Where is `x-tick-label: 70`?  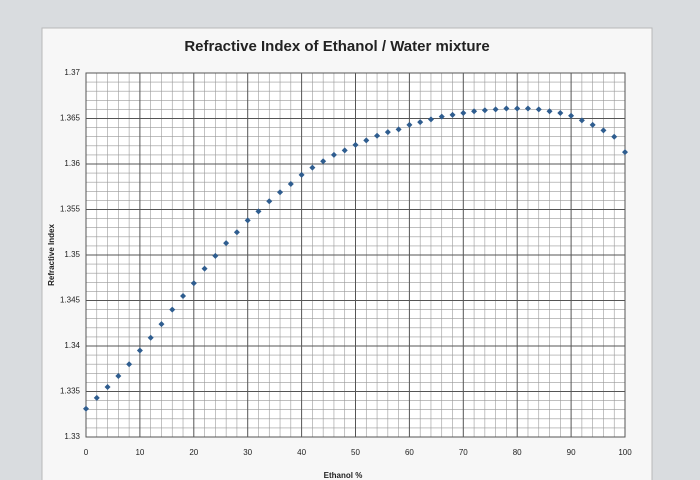 x-tick-label: 70 is located at coordinates (463, 452).